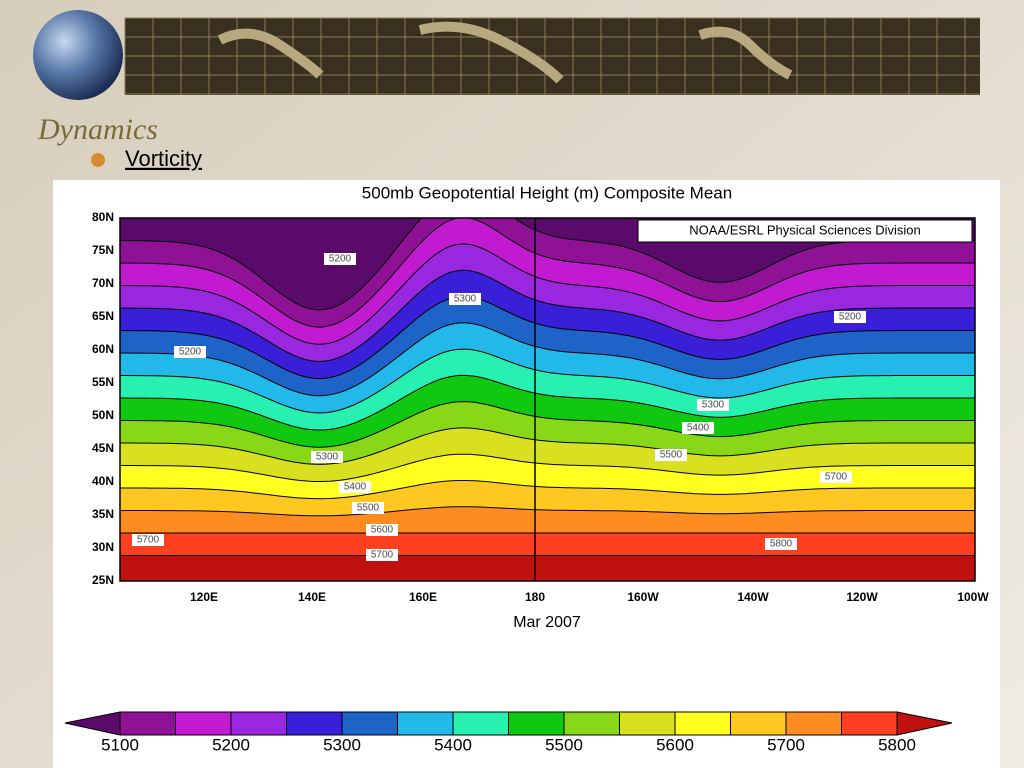 The image size is (1024, 768). I want to click on lat-label: 35N, so click(103, 514).